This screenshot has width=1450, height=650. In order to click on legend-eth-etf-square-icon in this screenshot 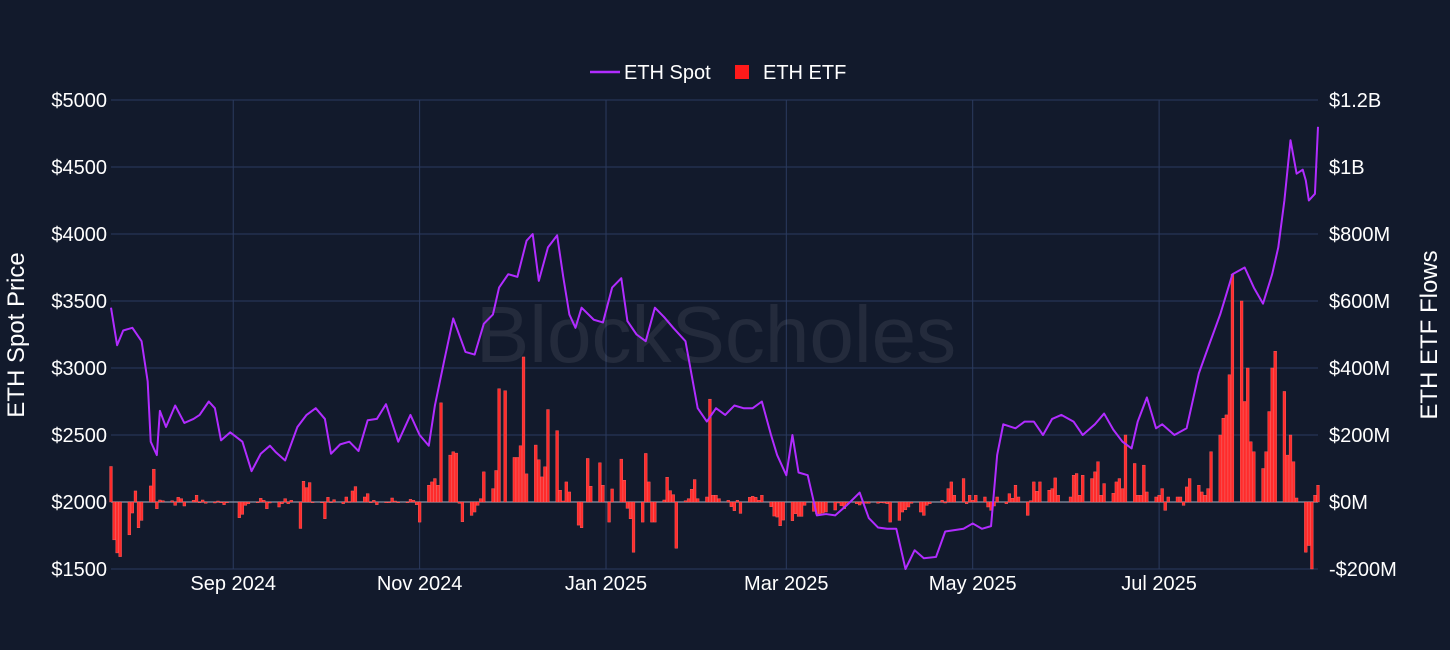, I will do `click(742, 72)`.